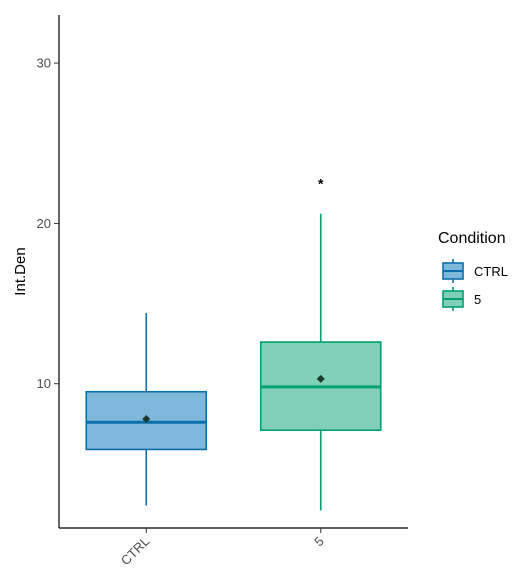 The image size is (522, 571). Describe the element at coordinates (472, 238) in the screenshot. I see `legend-title: Condition` at that location.